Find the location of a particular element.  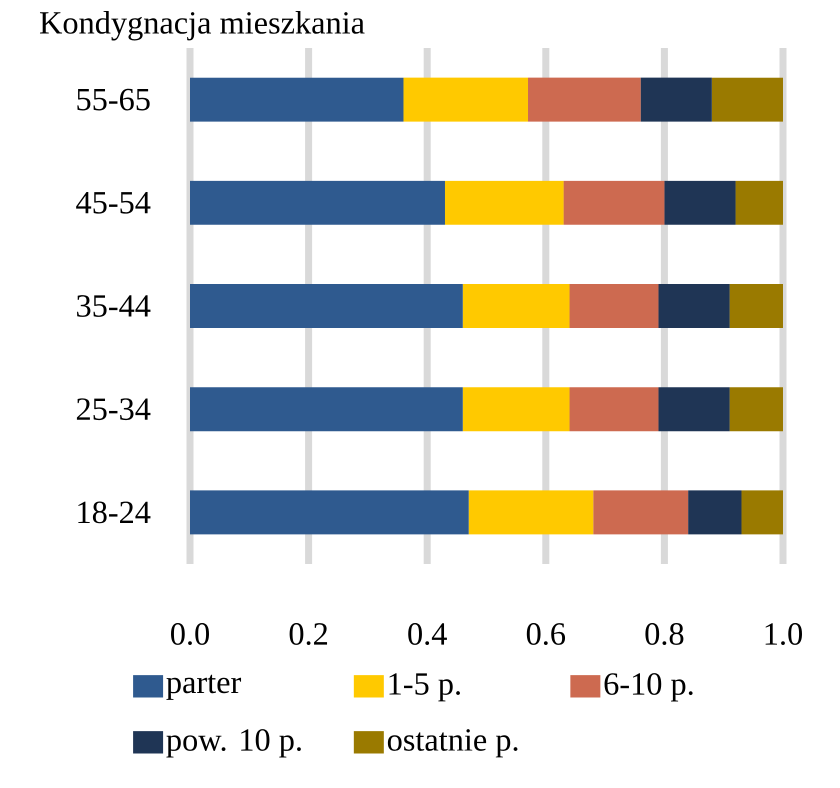

y-tick-label: 35-44 is located at coordinates (113, 306).